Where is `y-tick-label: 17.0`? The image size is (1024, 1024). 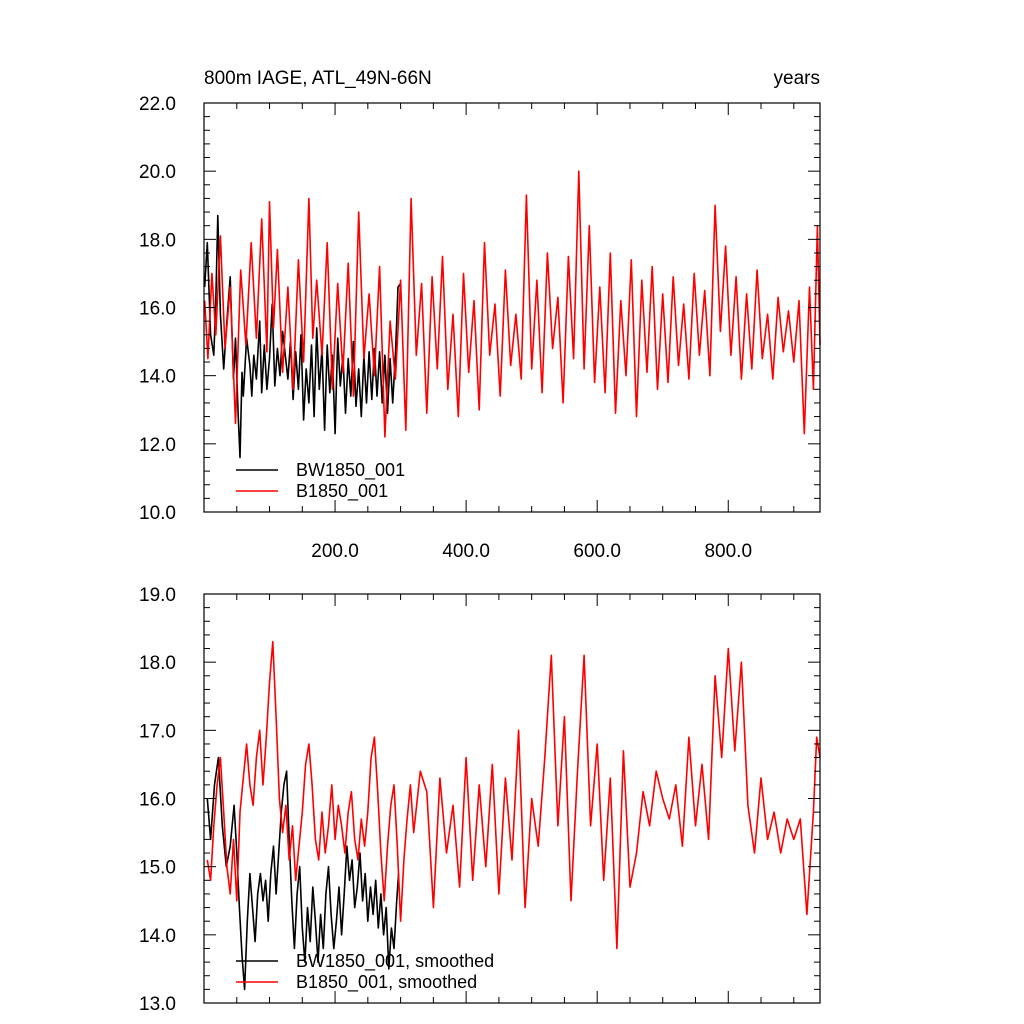 y-tick-label: 17.0 is located at coordinates (157, 731).